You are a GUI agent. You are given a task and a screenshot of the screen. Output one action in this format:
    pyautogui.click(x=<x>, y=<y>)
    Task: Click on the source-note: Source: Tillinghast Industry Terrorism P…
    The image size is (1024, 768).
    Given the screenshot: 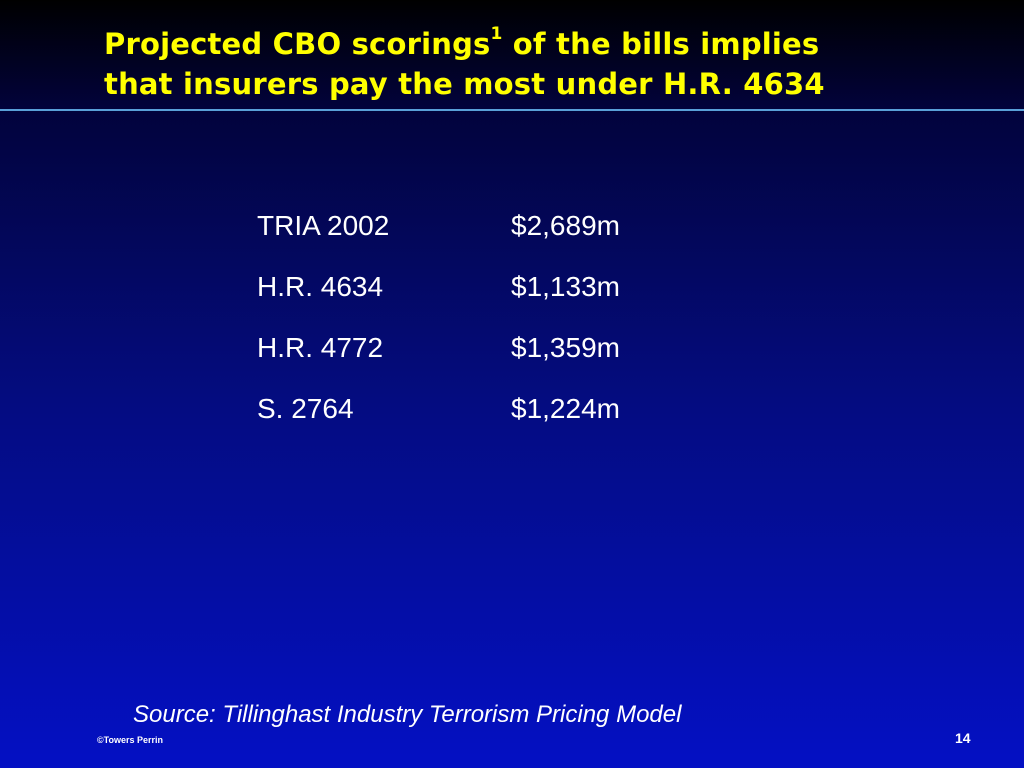 What is the action you would take?
    pyautogui.click(x=407, y=714)
    